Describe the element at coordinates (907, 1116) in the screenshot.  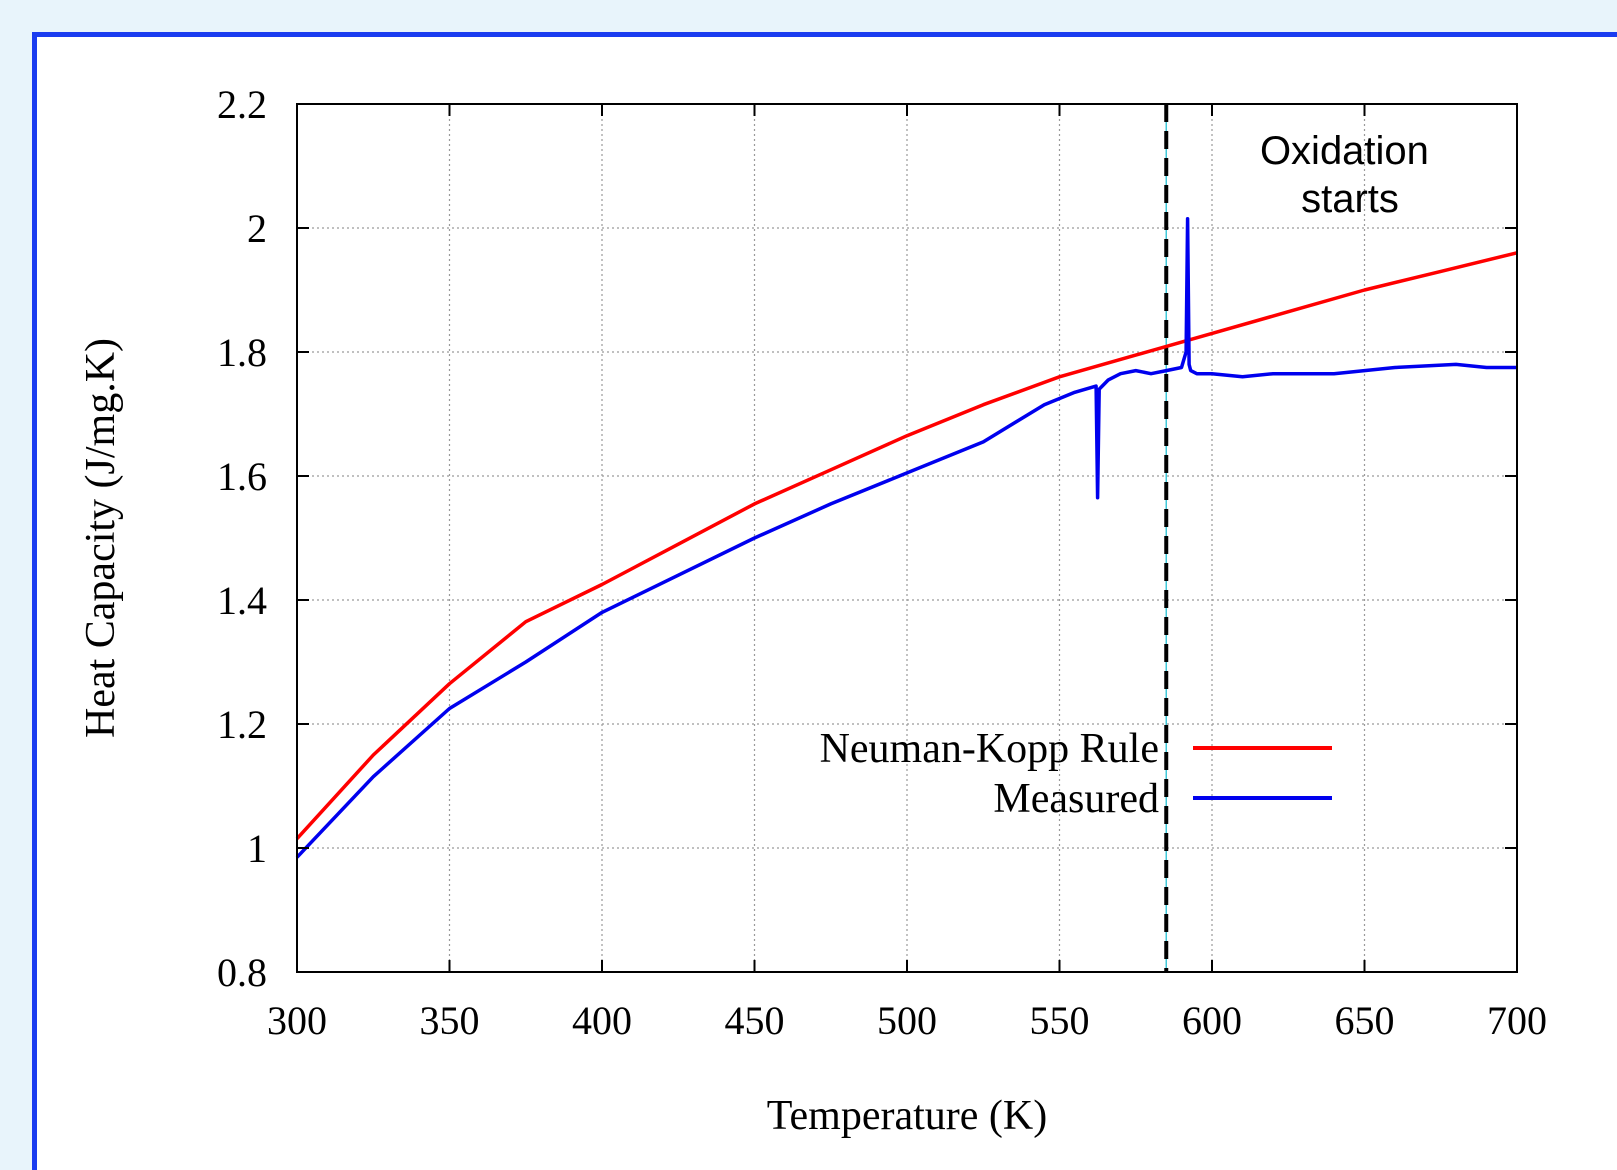
I see `x-axis-label: Temperature (K)` at that location.